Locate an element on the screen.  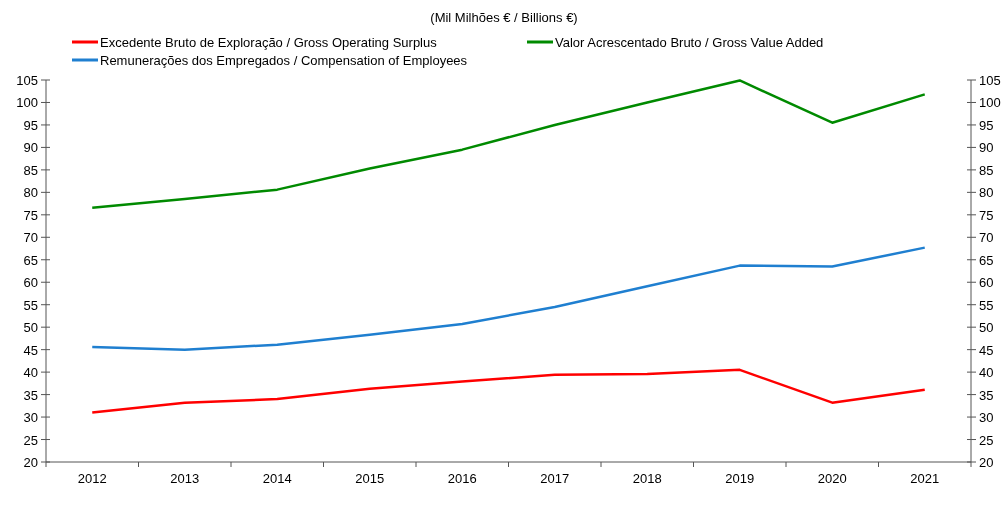
y2-tick-label: 90 is located at coordinates (986, 148).